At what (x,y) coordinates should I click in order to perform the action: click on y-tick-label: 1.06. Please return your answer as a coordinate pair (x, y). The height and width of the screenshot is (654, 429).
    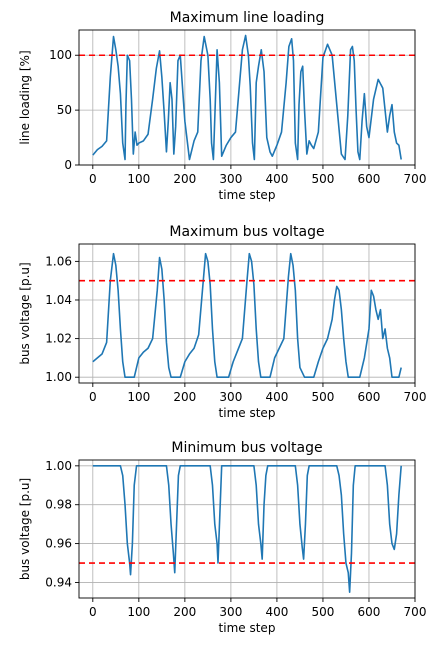
    Looking at the image, I should click on (58, 261).